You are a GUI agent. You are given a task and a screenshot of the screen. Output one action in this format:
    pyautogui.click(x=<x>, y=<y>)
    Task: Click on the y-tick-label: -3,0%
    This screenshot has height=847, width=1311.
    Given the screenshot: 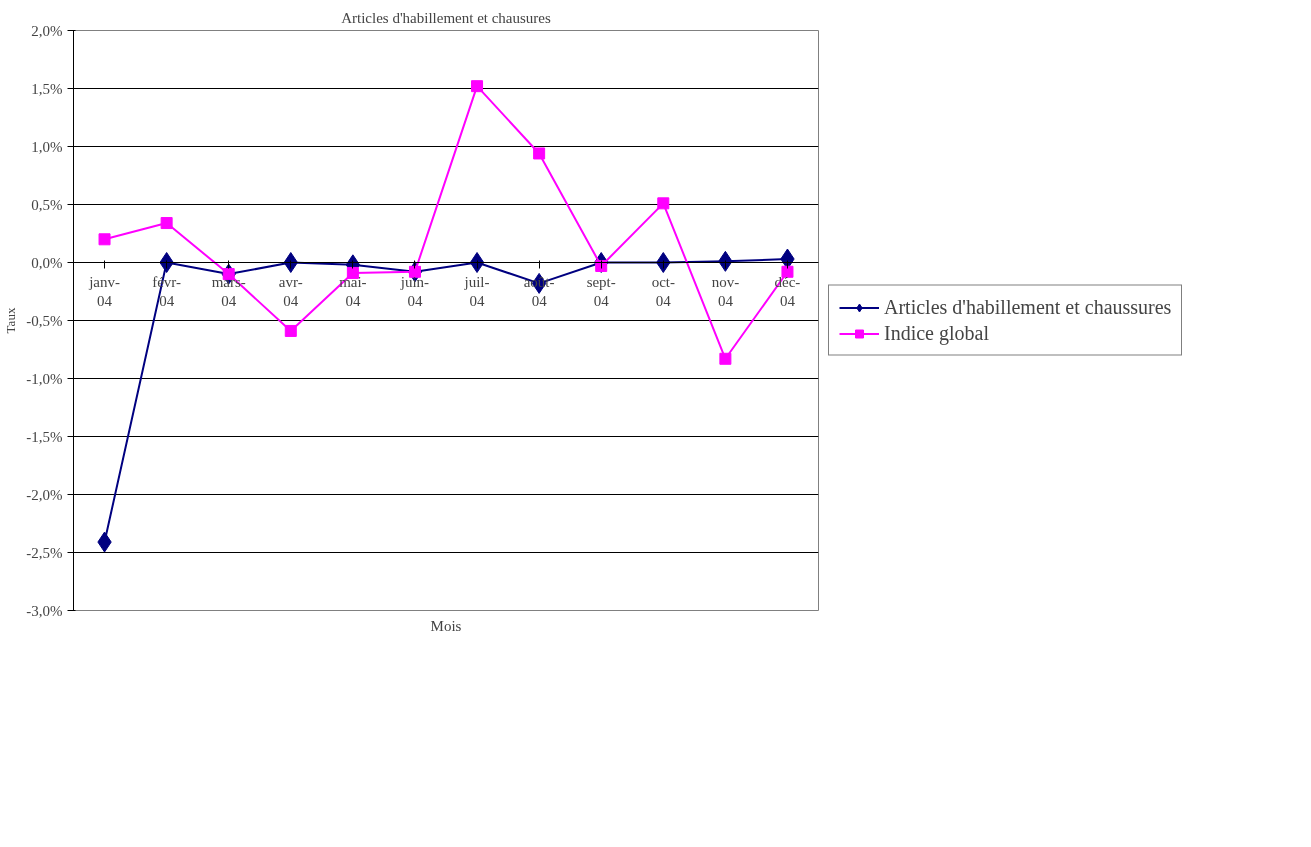 What is the action you would take?
    pyautogui.click(x=44, y=610)
    